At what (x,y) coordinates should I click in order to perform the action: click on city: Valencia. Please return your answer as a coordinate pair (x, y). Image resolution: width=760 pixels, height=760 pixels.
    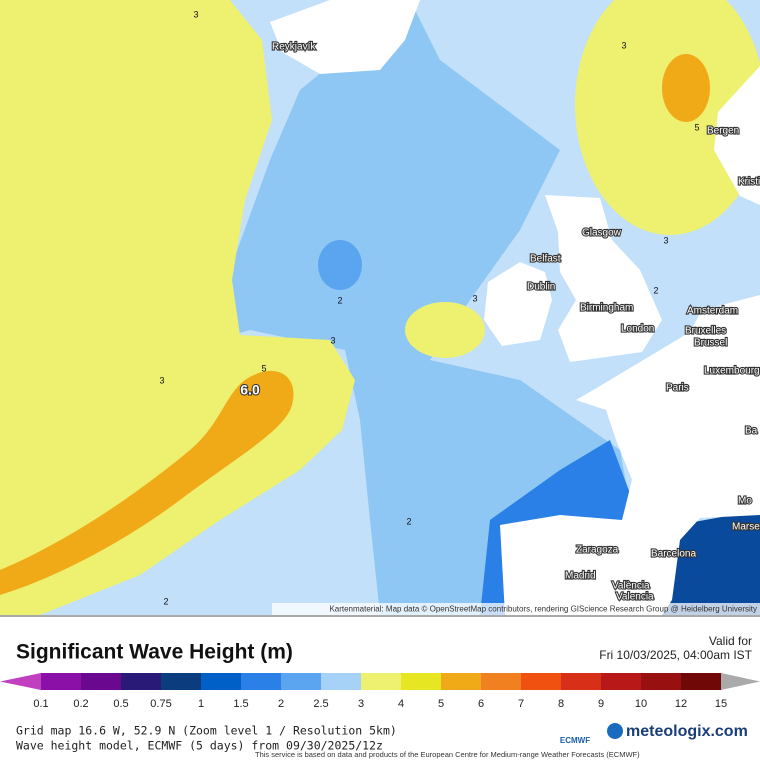
    Looking at the image, I should click on (635, 597).